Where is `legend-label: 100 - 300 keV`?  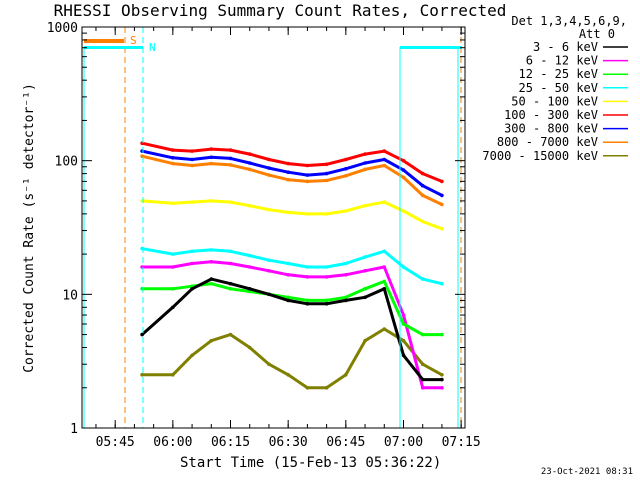 legend-label: 100 - 300 keV is located at coordinates (551, 115).